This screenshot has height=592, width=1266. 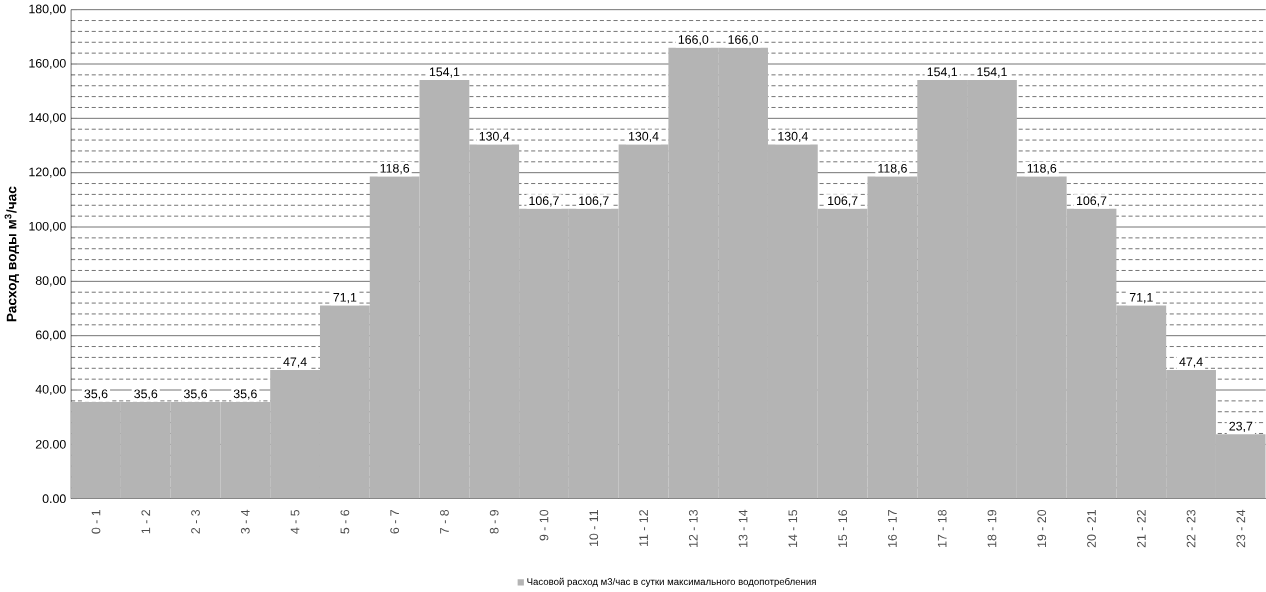 I want to click on y-tick-label: 100,00, so click(x=47, y=226).